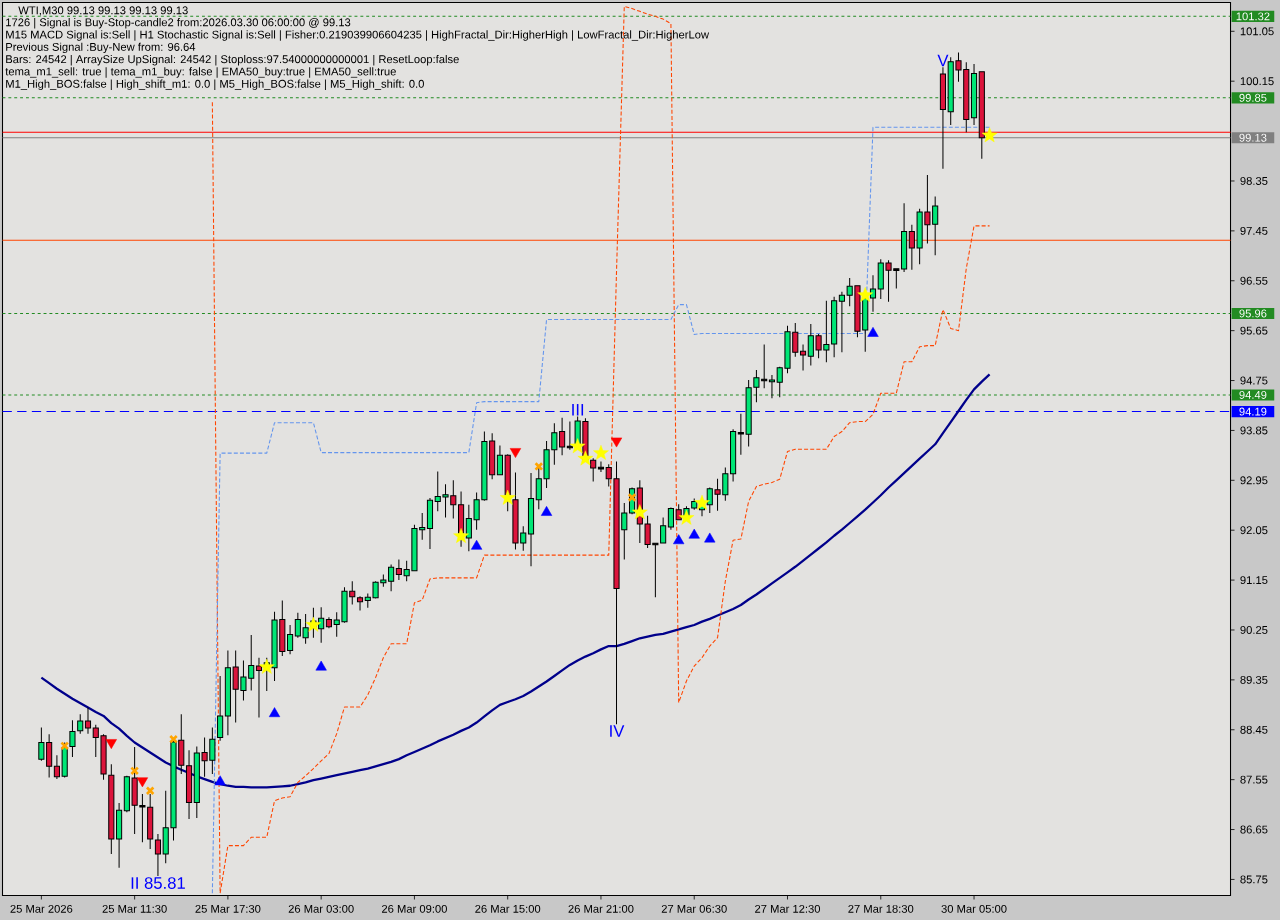 This screenshot has width=1280, height=920. I want to click on x-tick-label: 26 Mar 15:00, so click(508, 908).